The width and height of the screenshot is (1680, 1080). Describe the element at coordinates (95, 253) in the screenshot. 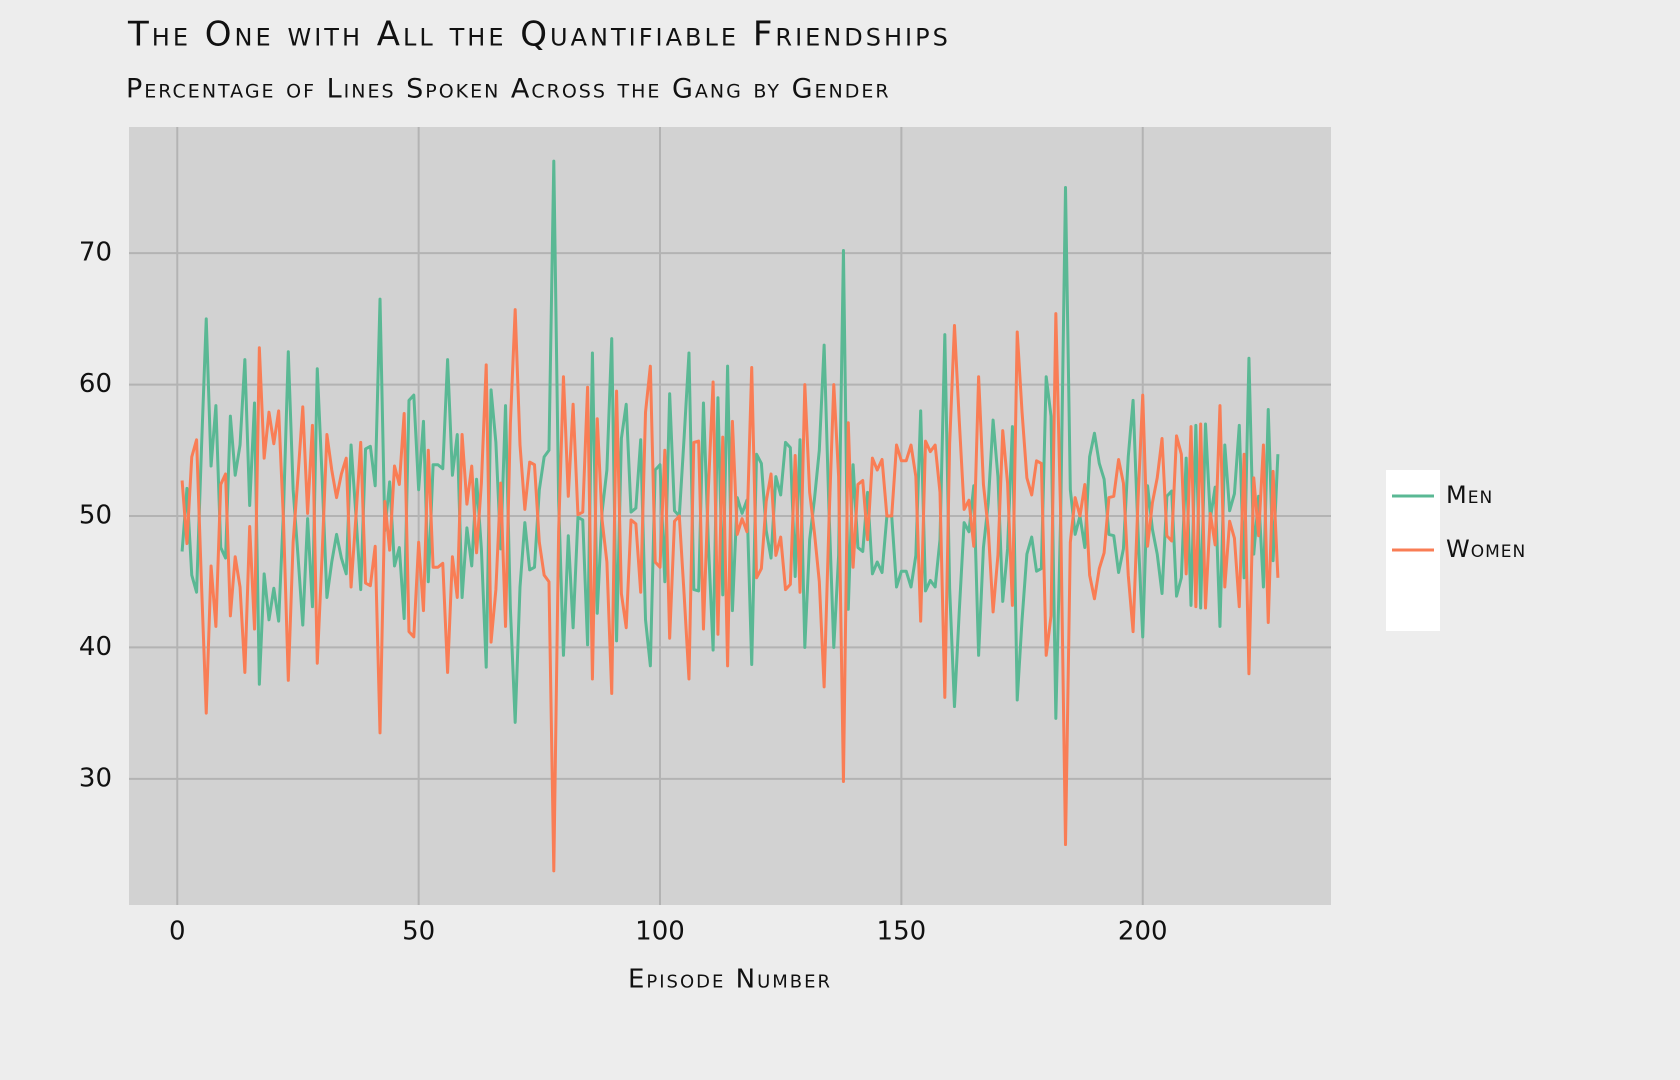

I see `y-tick-label: 70` at that location.